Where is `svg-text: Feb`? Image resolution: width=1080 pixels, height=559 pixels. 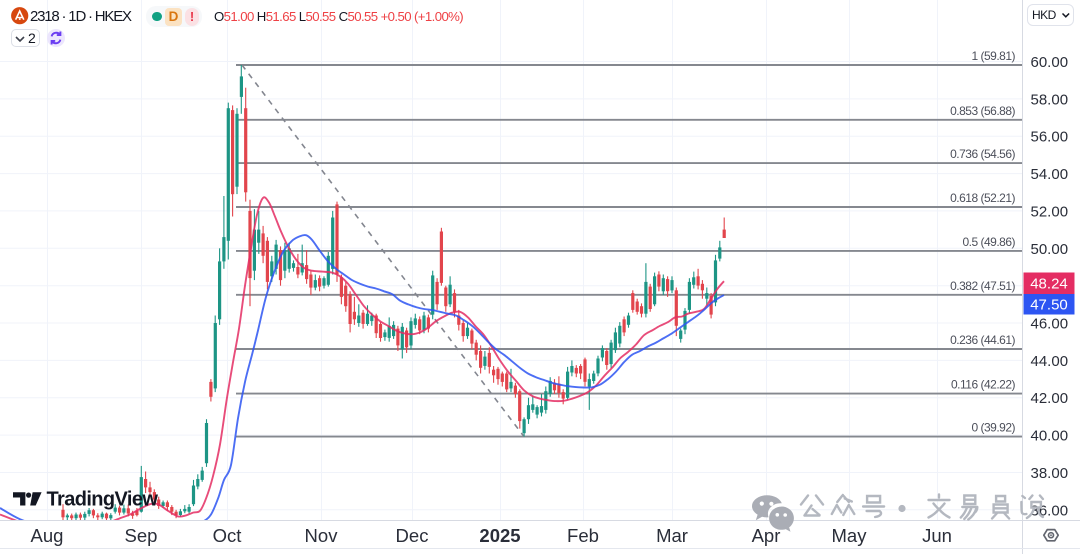 svg-text: Feb is located at coordinates (583, 535).